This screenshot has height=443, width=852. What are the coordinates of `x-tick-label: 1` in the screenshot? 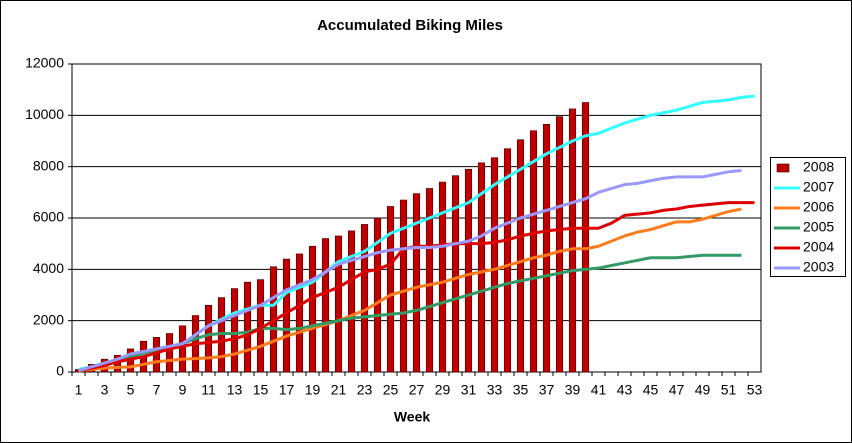 It's located at (79, 390).